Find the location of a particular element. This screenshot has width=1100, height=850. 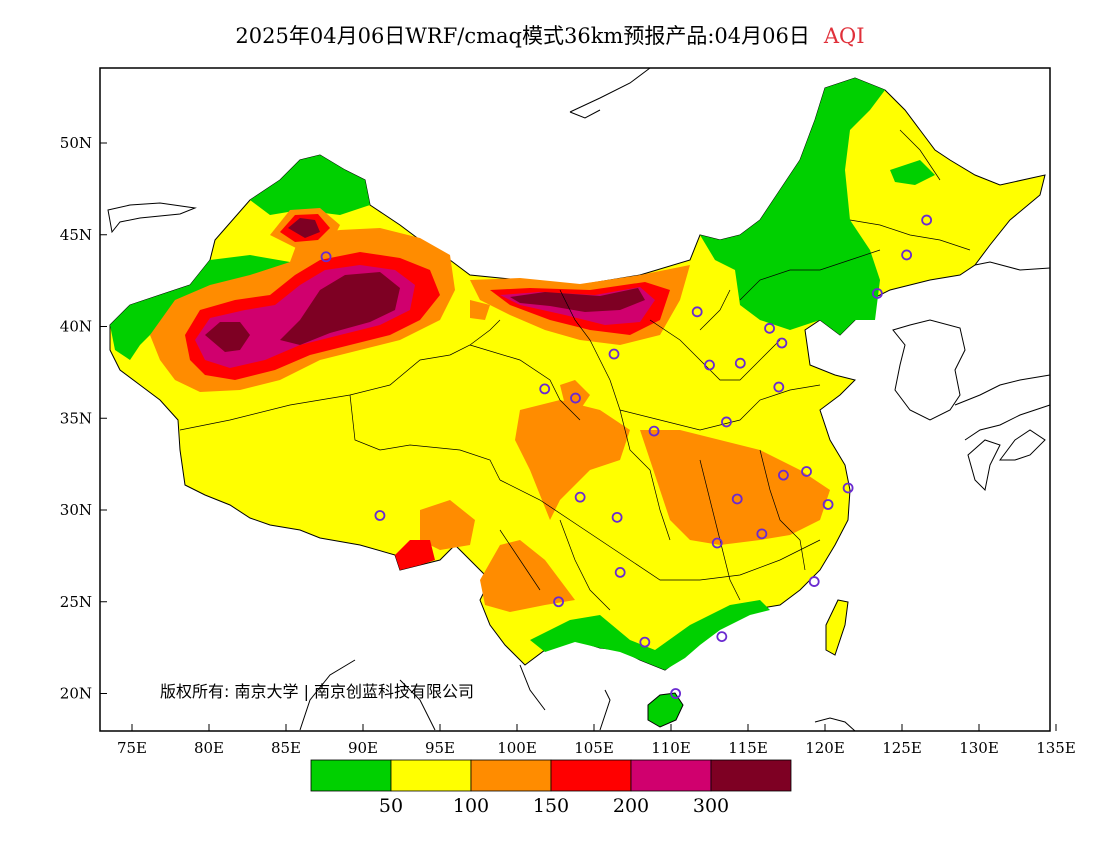

green-patch-heilongjiang is located at coordinates (912, 172).